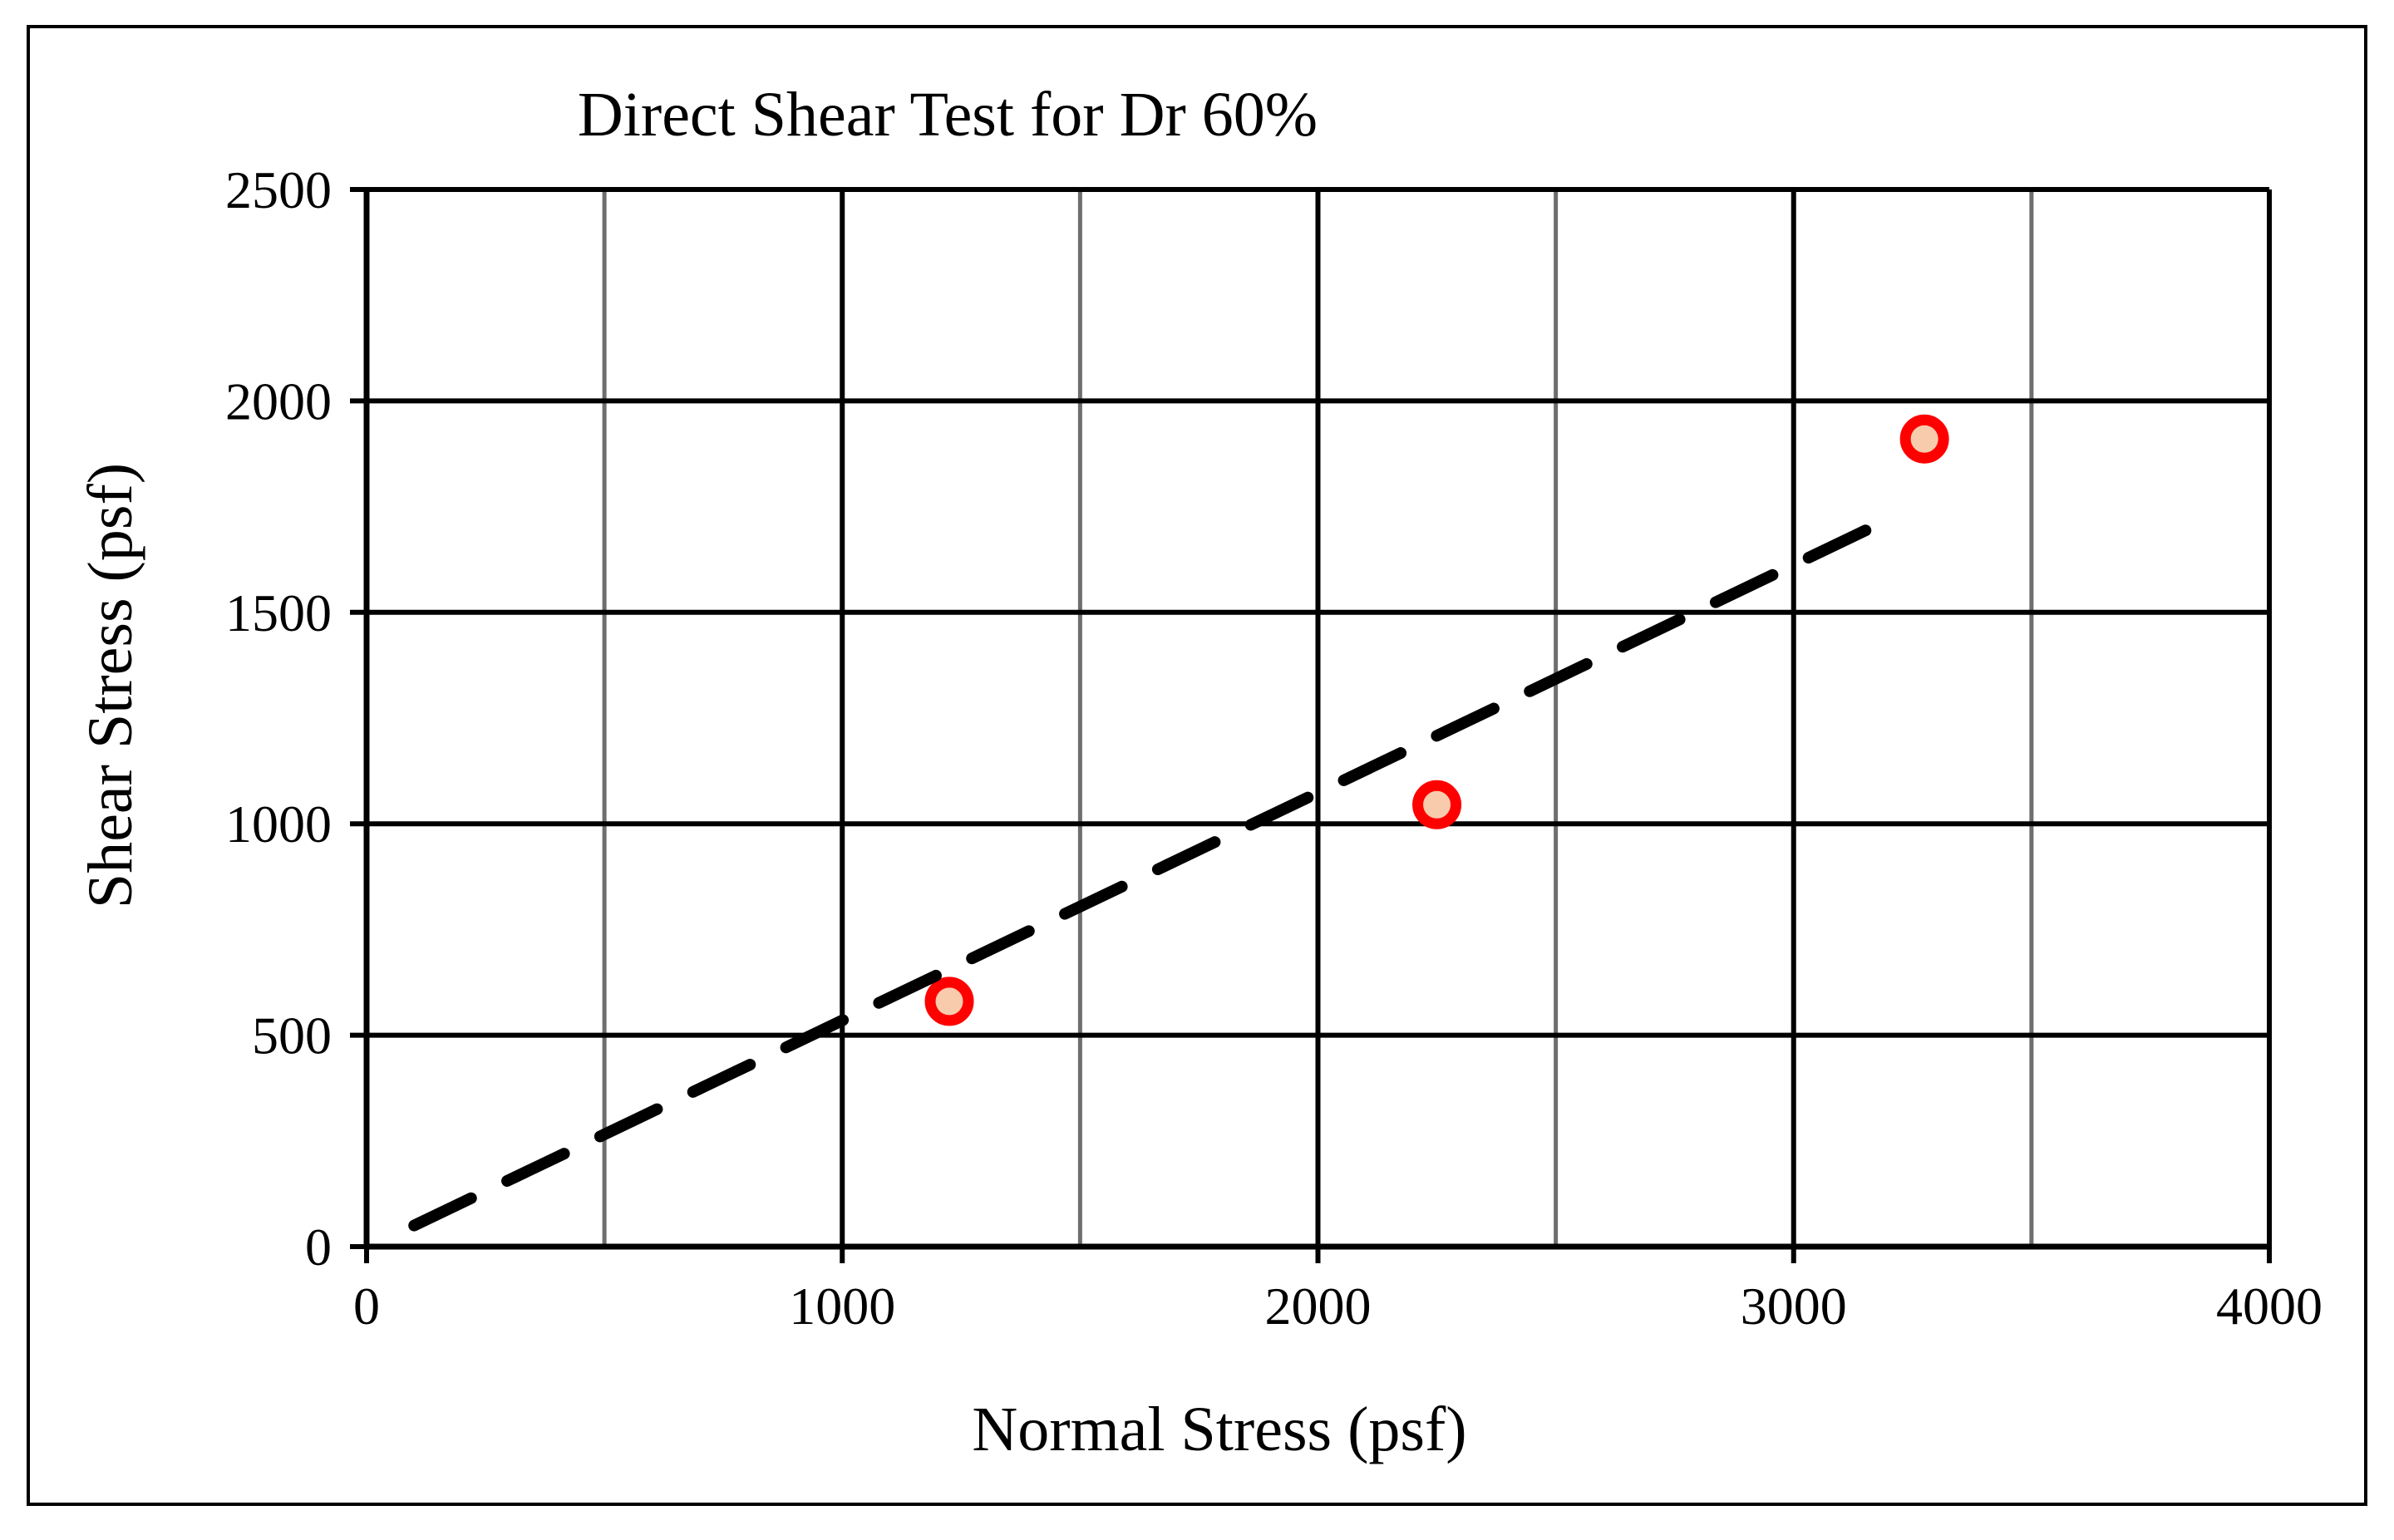 The image size is (2394, 1540). I want to click on x-axis-label: Normal Stress (psf), so click(1219, 1429).